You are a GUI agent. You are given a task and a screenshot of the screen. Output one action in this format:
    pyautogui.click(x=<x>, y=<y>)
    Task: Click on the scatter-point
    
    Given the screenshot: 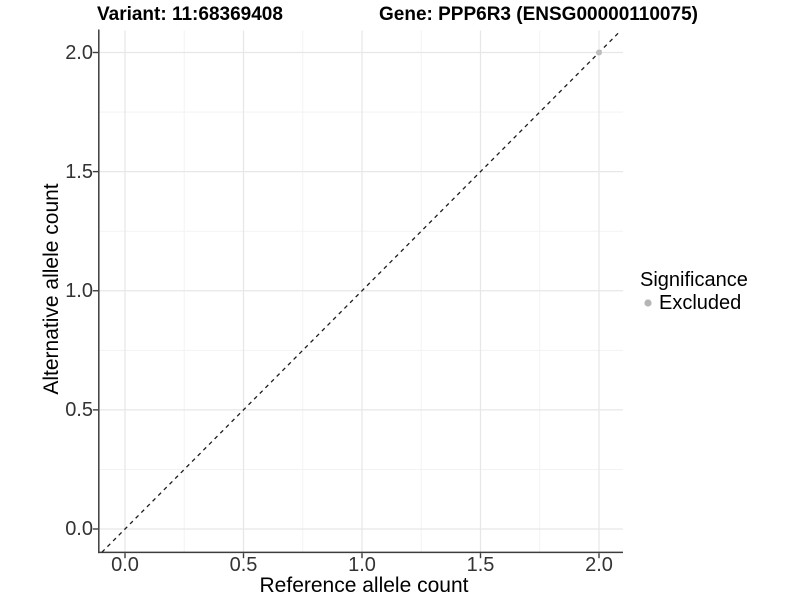 What is the action you would take?
    pyautogui.click(x=599, y=52)
    